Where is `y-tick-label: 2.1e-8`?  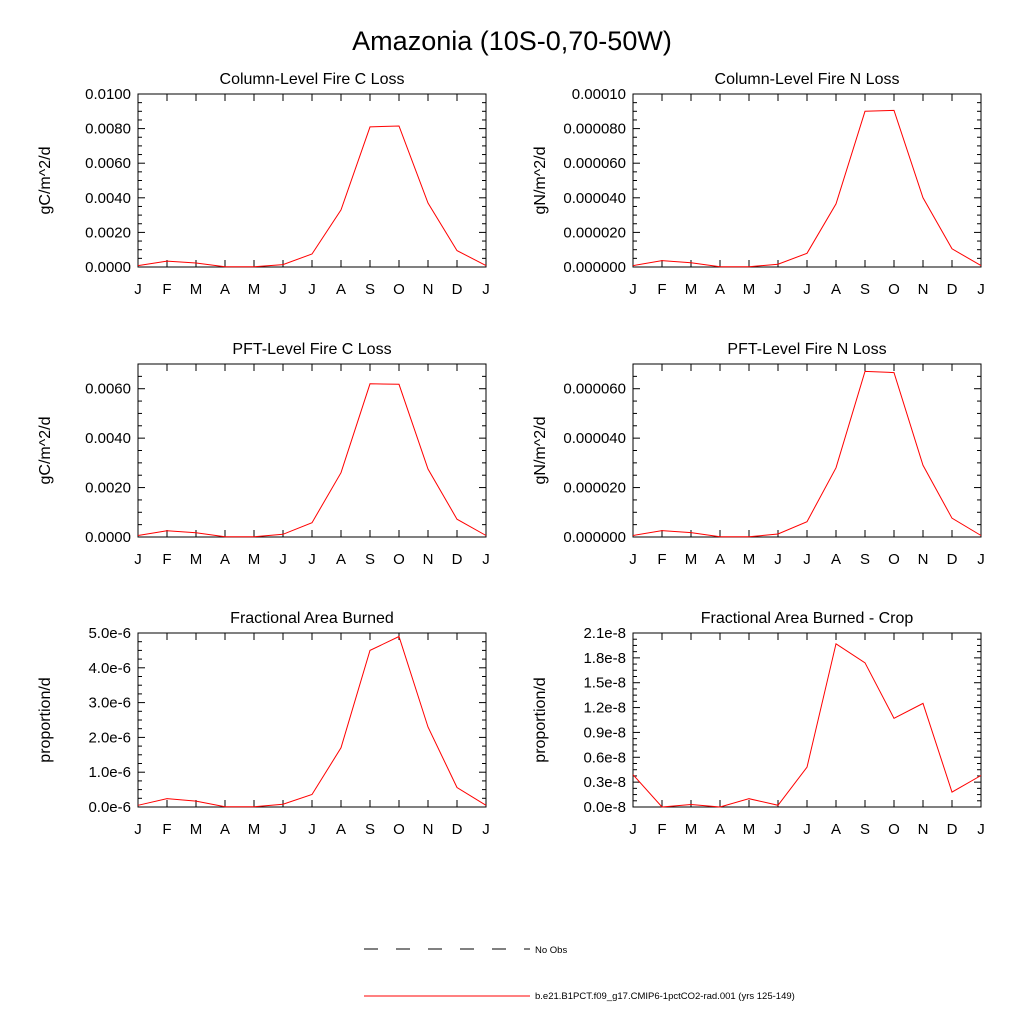 y-tick-label: 2.1e-8 is located at coordinates (604, 633).